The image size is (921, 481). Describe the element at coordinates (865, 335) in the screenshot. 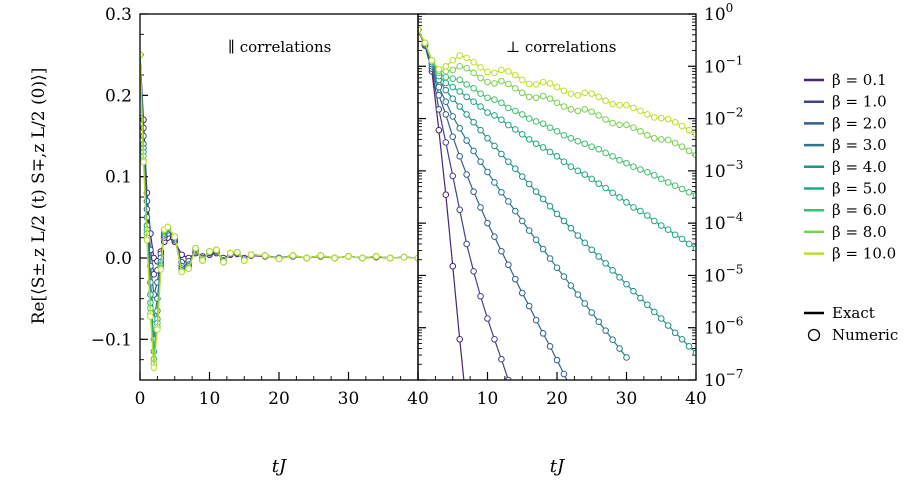

I see `legend-label-numeric: Numeric` at that location.